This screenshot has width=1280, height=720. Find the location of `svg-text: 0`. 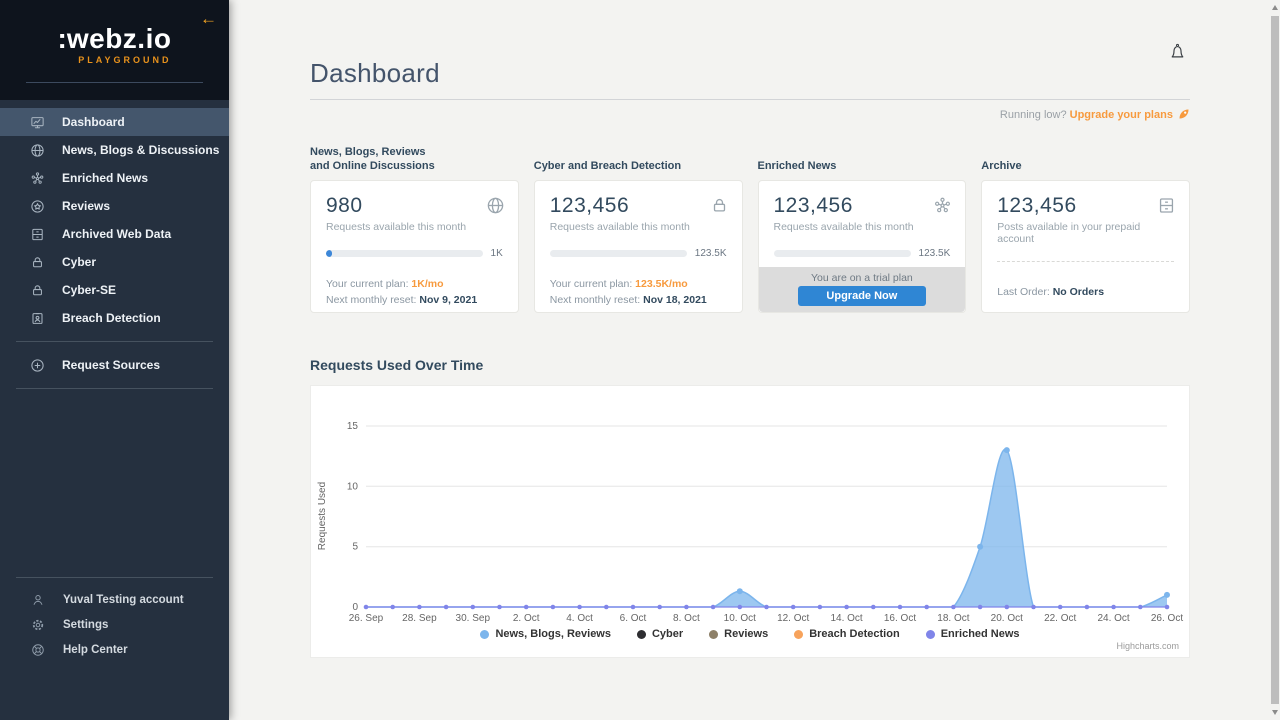

svg-text: 0 is located at coordinates (355, 607).